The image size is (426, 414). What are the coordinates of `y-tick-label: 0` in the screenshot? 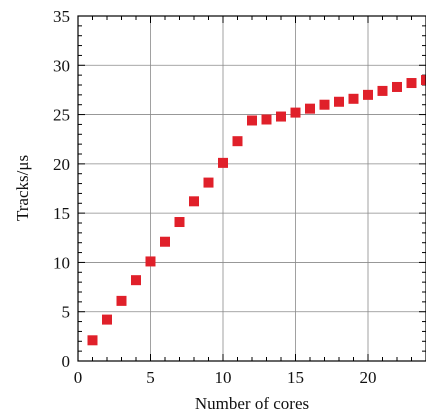 It's located at (66, 361).